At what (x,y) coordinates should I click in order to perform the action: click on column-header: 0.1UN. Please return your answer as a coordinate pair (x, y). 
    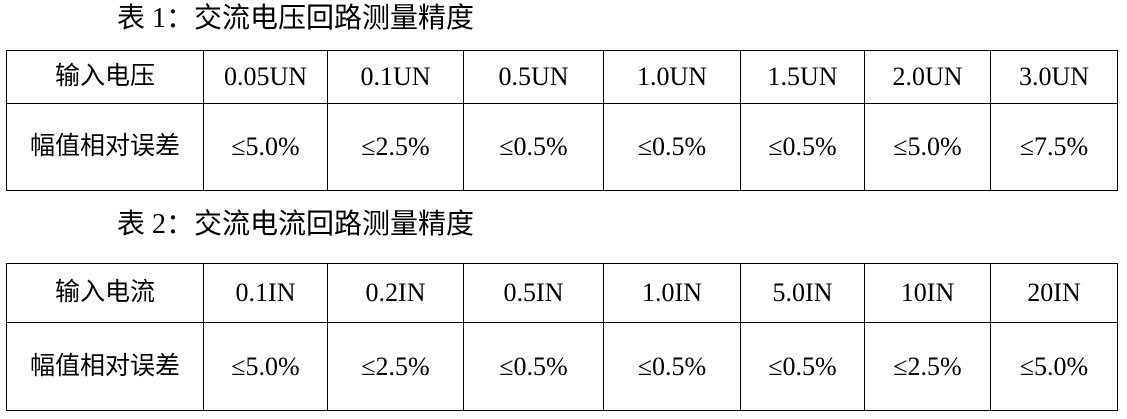
    Looking at the image, I should click on (395, 77).